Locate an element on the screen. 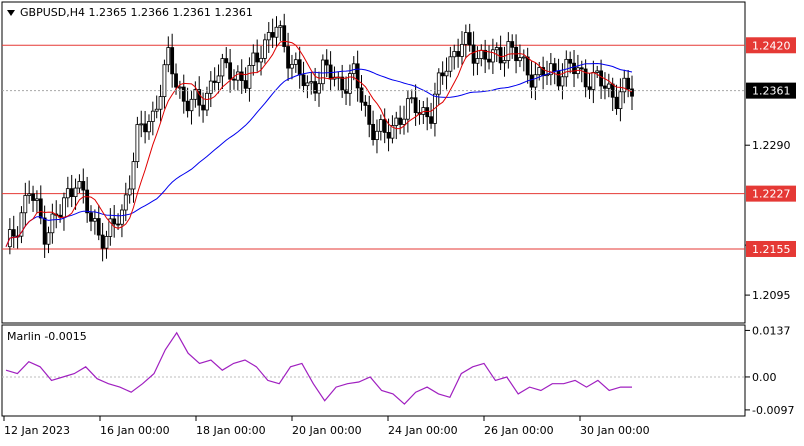 Image resolution: width=804 pixels, height=446 pixels. symbol-menu-triangle-icon is located at coordinates (11, 13).